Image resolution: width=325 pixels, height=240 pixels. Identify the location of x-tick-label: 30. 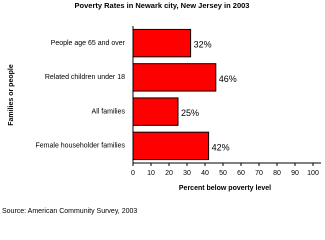
(187, 173).